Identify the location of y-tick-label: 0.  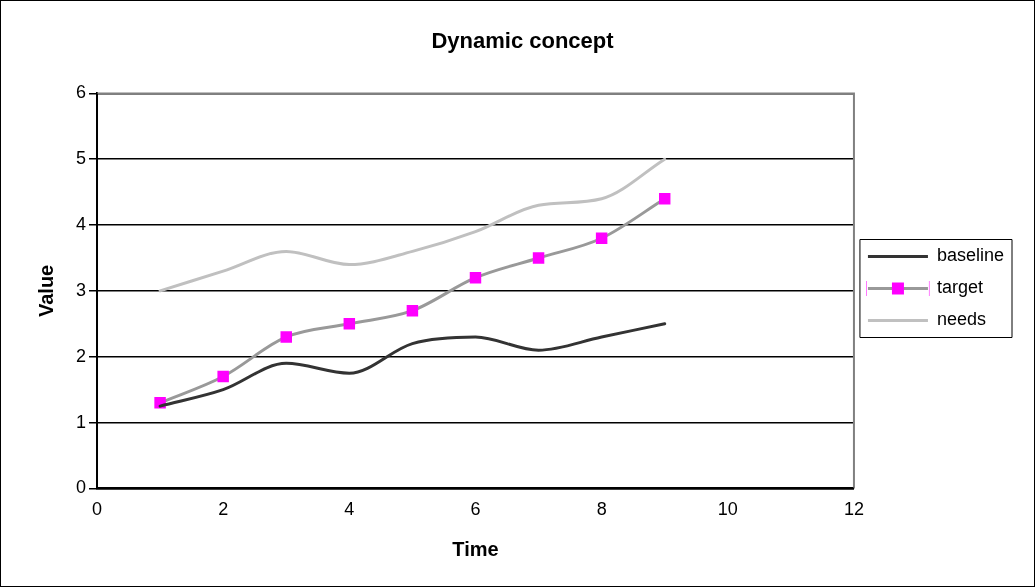
(81, 487).